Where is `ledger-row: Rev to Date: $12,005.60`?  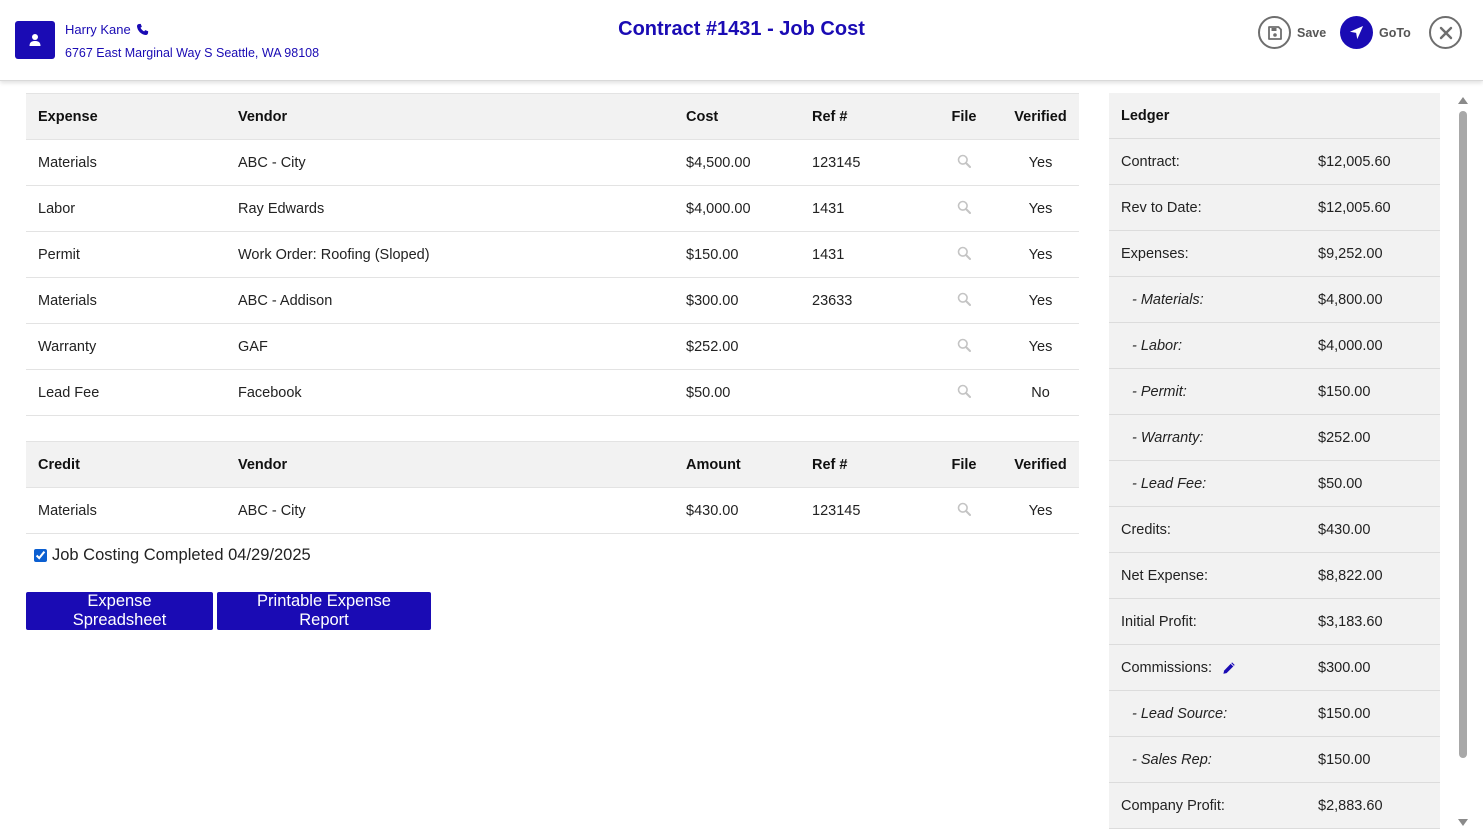 ledger-row: Rev to Date: $12,005.60 is located at coordinates (1274, 208).